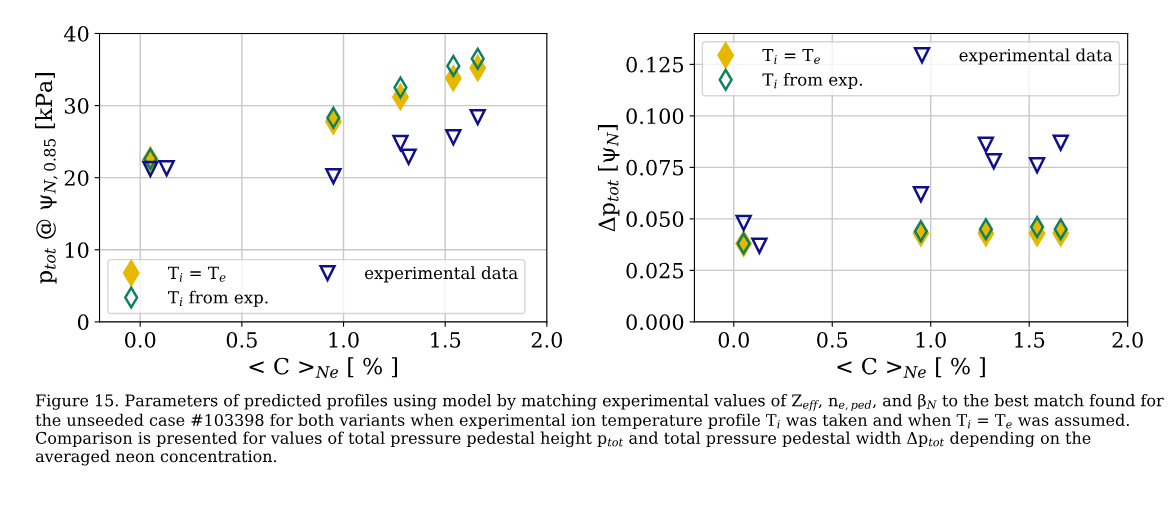  Describe the element at coordinates (46, 178) in the screenshot. I see `y-axis-title: p$_{tot}$ @ ψ$_{N,0.85}$ [kPa]` at that location.